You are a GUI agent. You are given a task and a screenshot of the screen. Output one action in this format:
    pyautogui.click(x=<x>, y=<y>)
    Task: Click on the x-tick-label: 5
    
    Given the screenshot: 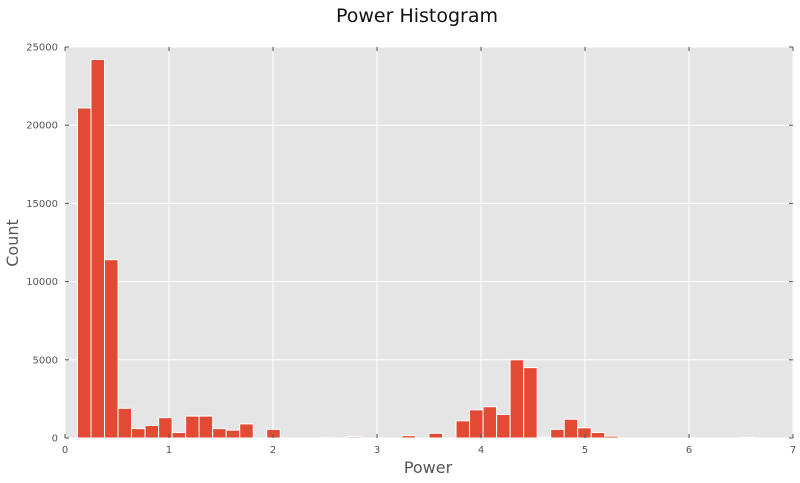 What is the action you would take?
    pyautogui.click(x=585, y=450)
    